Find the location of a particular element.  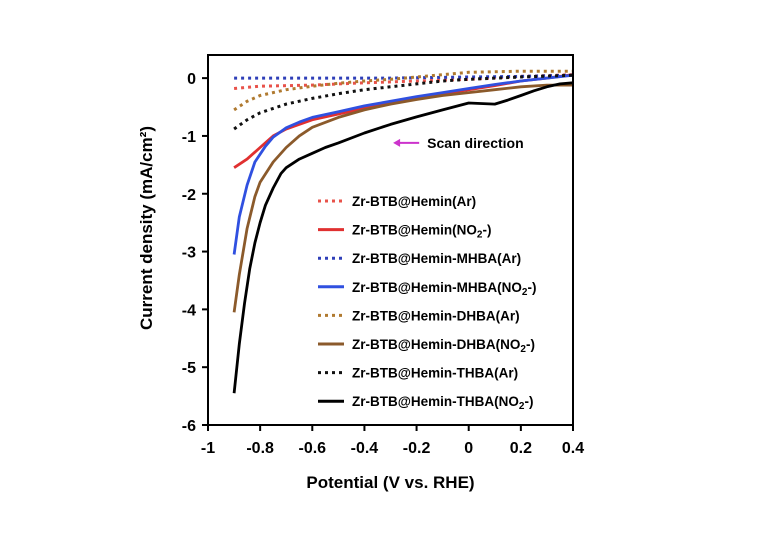

legend-item-3: Zr-BTB@Hemin-MHBA(Ar) is located at coordinates (419, 258).